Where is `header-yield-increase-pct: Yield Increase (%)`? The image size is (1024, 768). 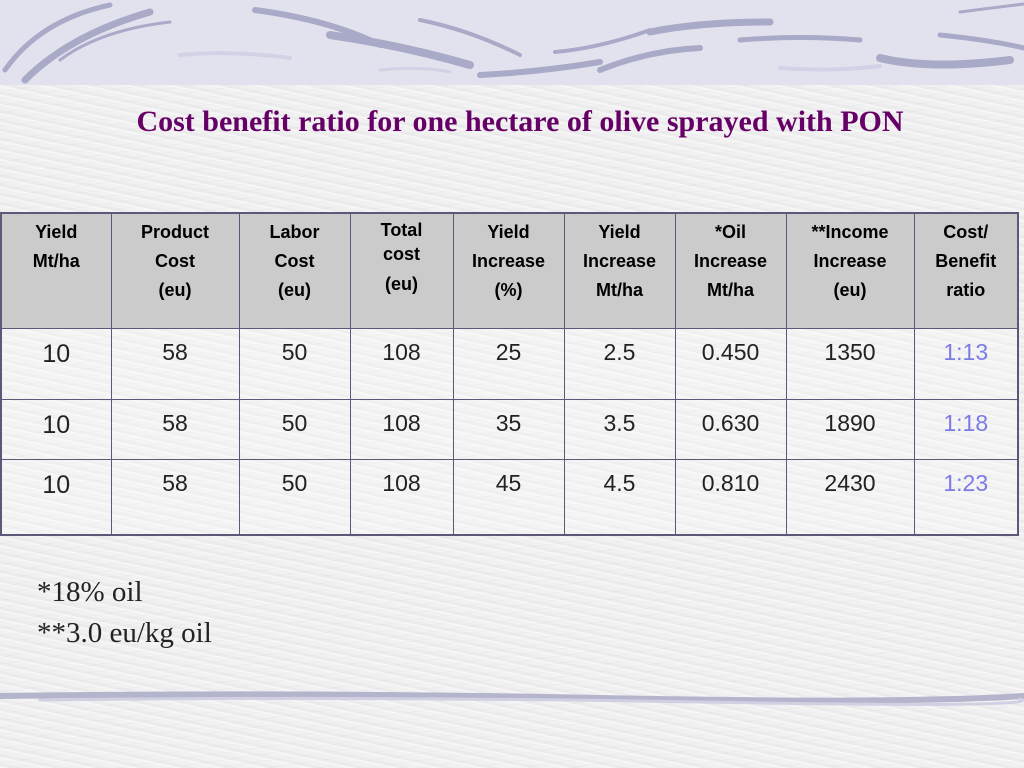 header-yield-increase-pct: Yield Increase (%) is located at coordinates (508, 270).